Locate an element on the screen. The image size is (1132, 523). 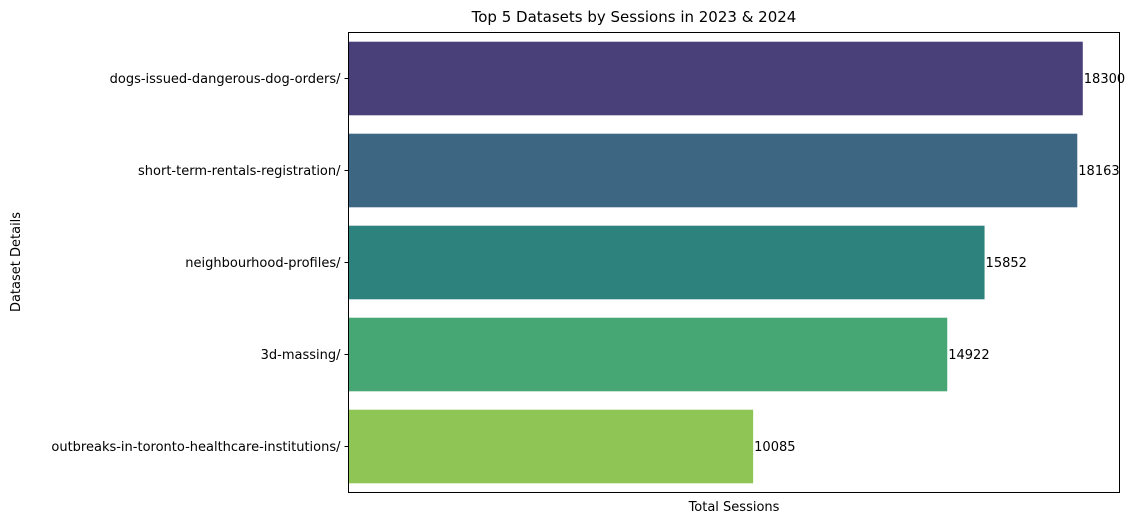
category-label: neighbourhood-profiles/ is located at coordinates (263, 263).